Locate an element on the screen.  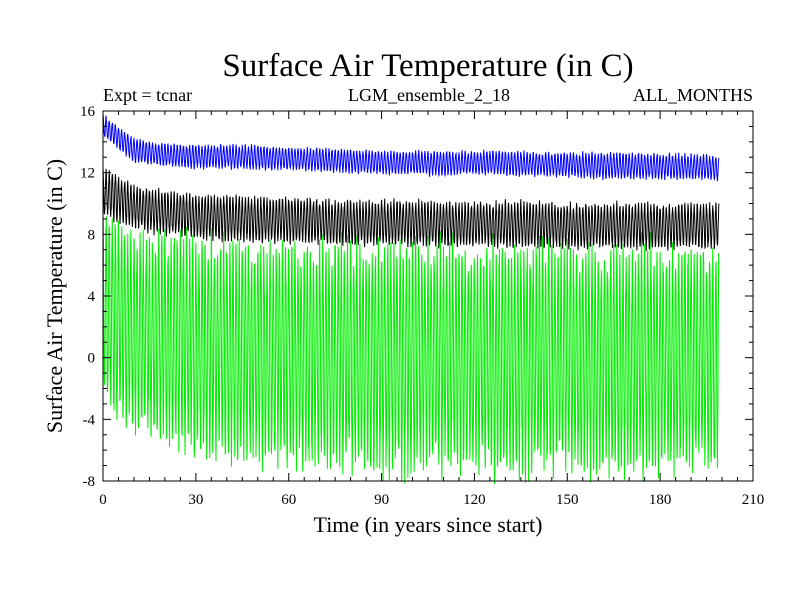
x-tick-label: 60 is located at coordinates (288, 500).